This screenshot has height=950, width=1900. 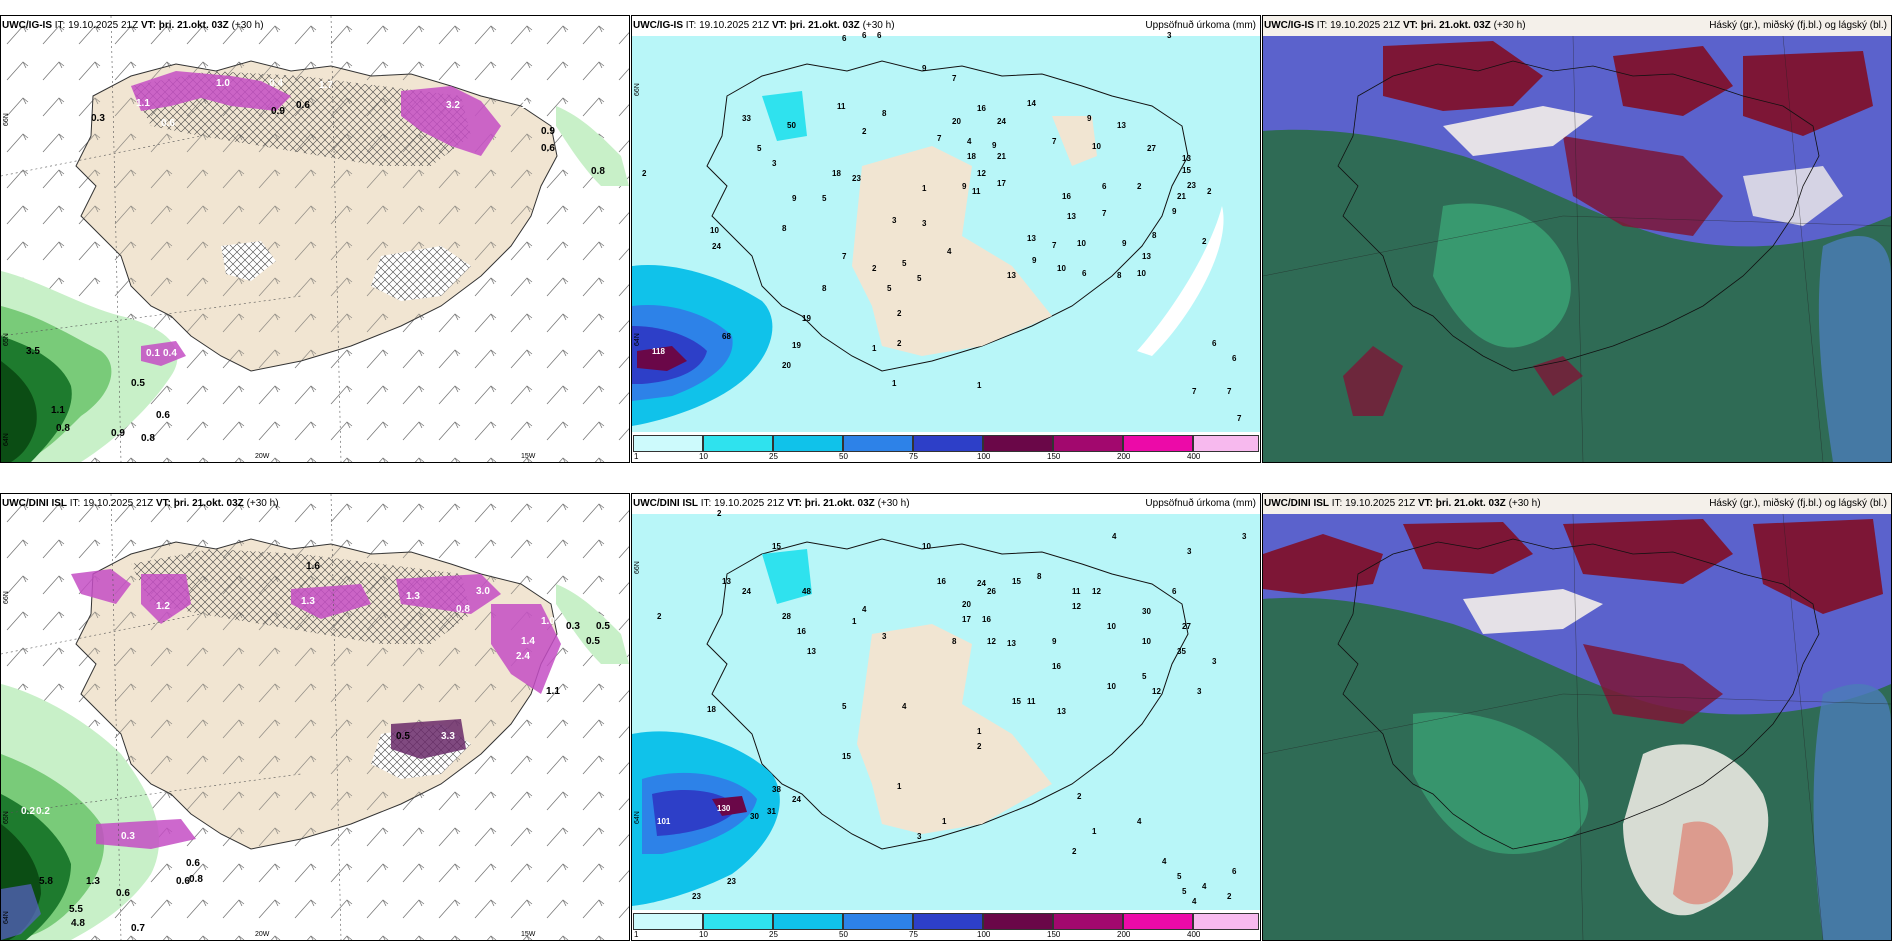 I want to click on value-label: 0.4, so click(x=170, y=353).